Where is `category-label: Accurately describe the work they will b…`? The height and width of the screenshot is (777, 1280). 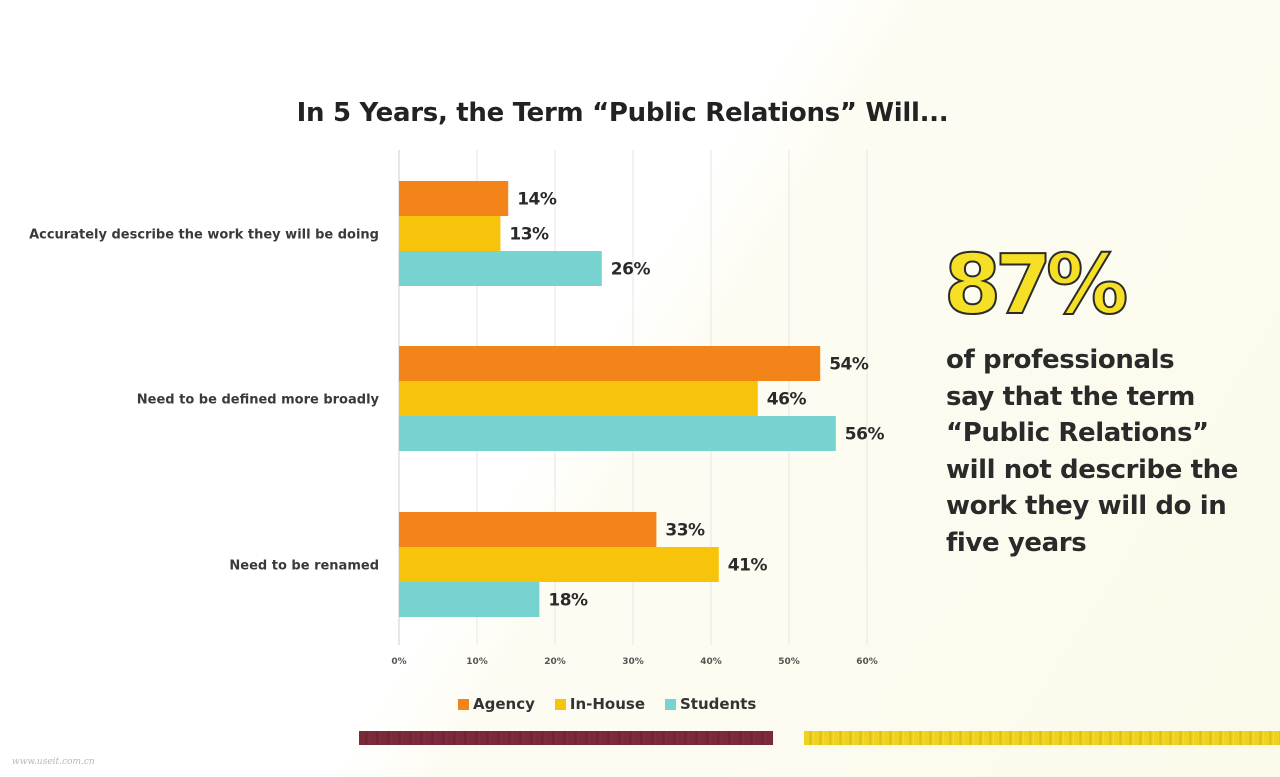 category-label: Accurately describe the work they will b… is located at coordinates (204, 235).